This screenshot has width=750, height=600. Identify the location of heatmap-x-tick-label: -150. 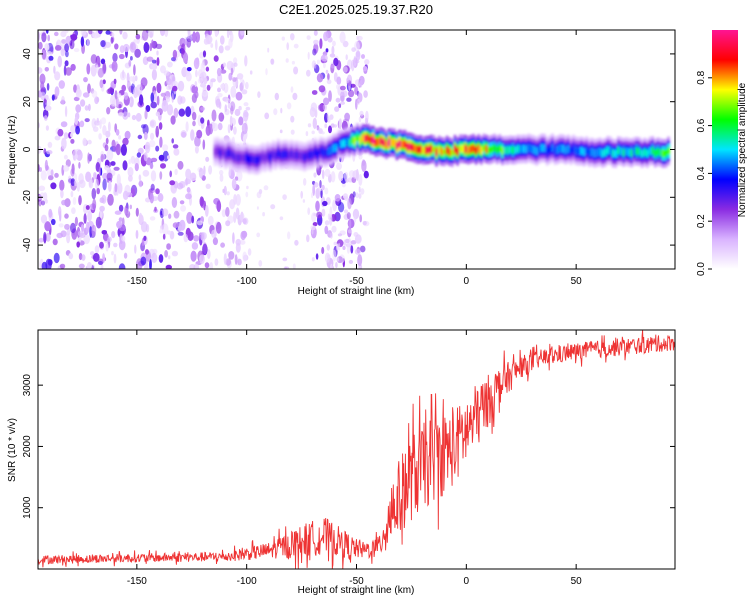
(137, 281).